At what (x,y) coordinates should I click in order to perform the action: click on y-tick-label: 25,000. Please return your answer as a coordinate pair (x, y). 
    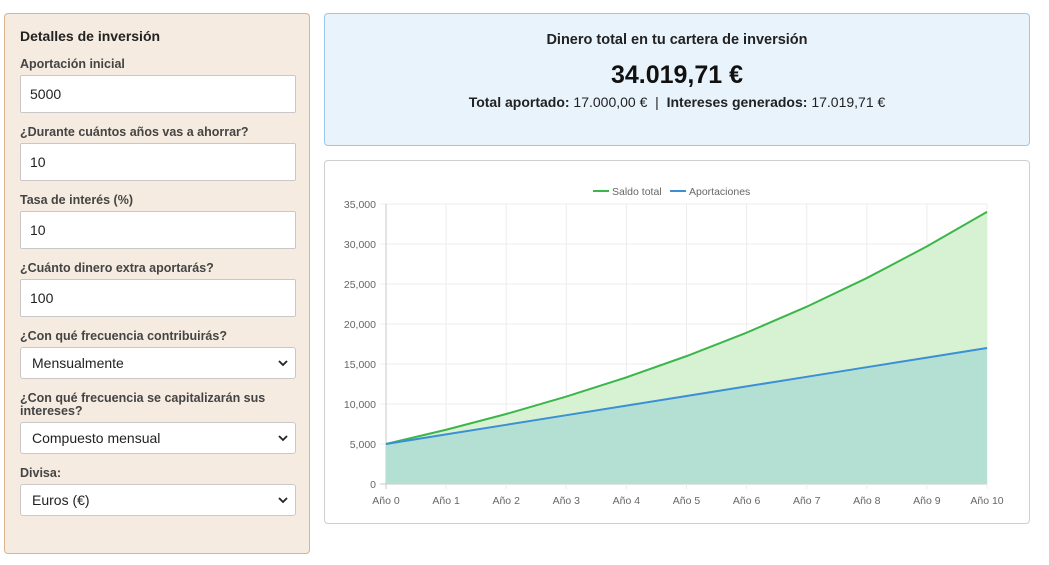
    Looking at the image, I should click on (360, 285).